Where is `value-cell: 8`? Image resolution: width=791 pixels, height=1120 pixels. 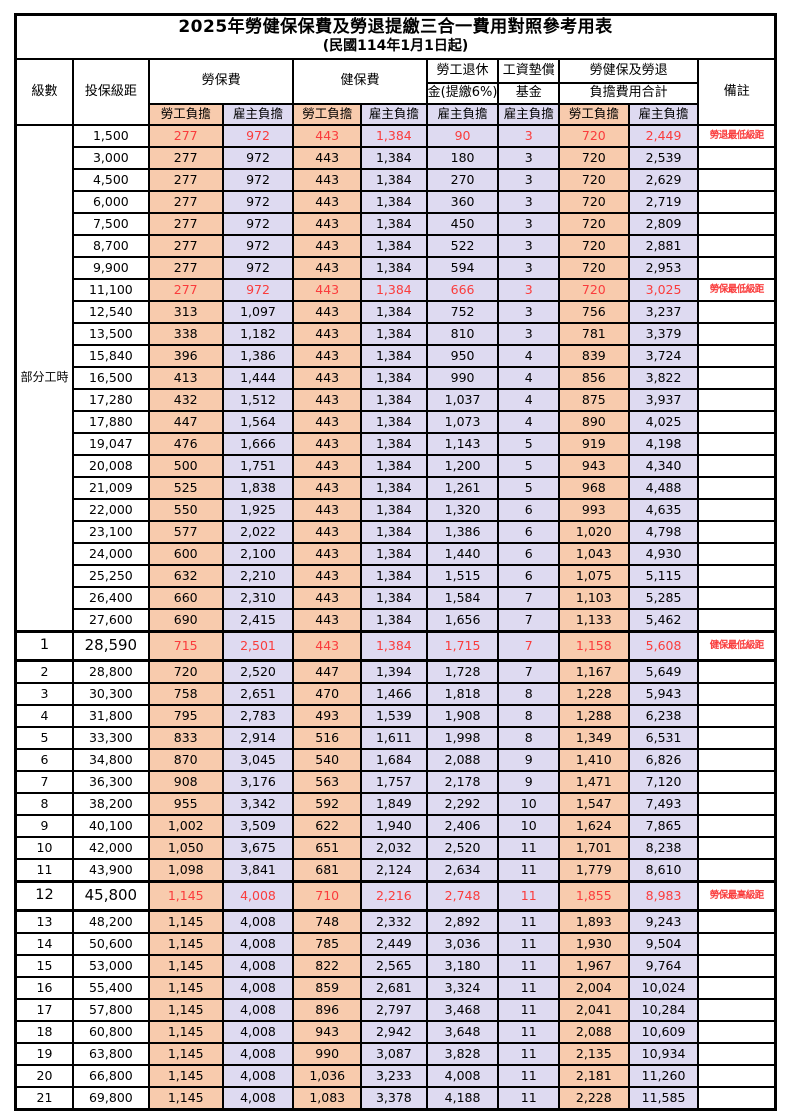 value-cell: 8 is located at coordinates (528, 693).